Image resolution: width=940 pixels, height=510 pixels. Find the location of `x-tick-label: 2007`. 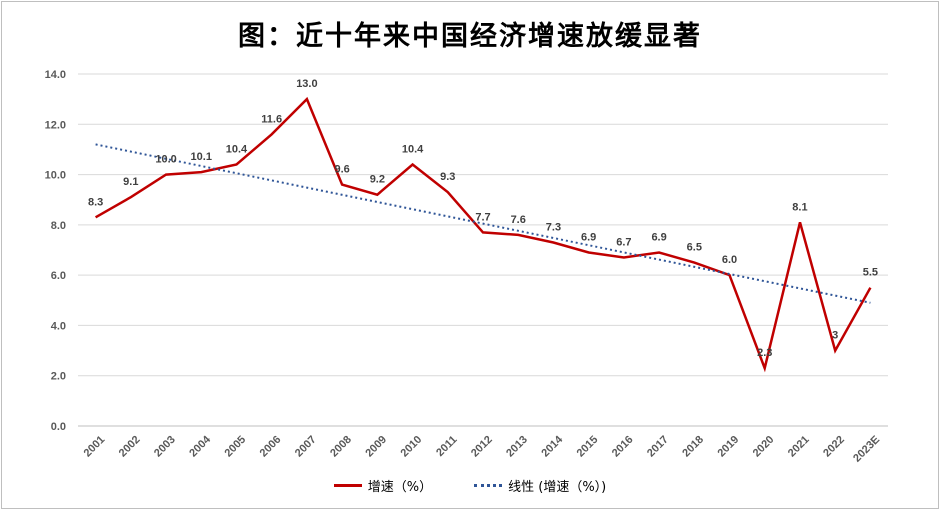

x-tick-label: 2007 is located at coordinates (306, 447).